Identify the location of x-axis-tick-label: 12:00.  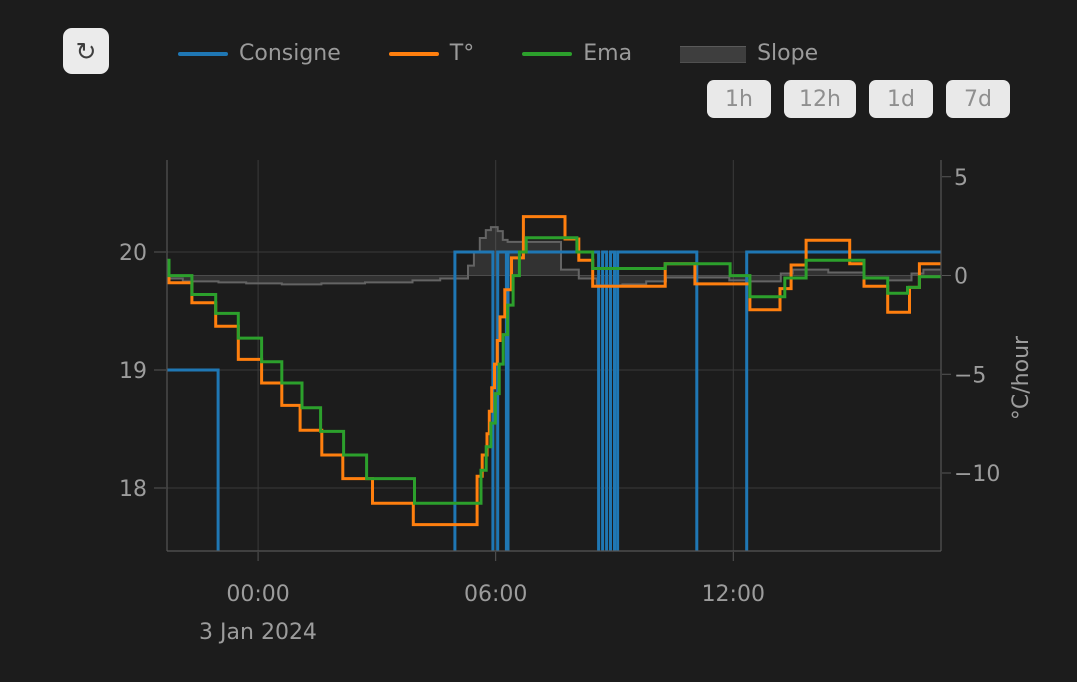
(733, 594).